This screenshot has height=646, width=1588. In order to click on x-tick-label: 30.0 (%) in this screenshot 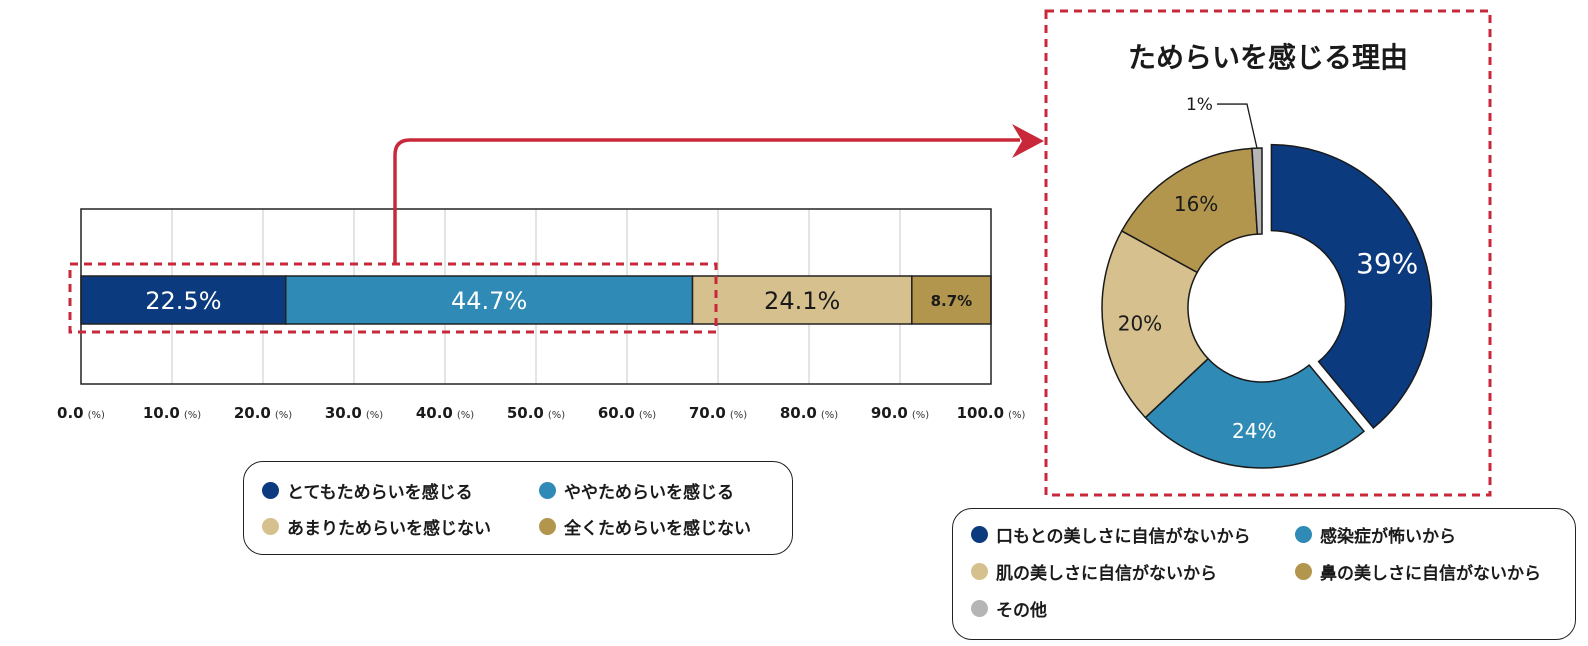, I will do `click(354, 413)`.